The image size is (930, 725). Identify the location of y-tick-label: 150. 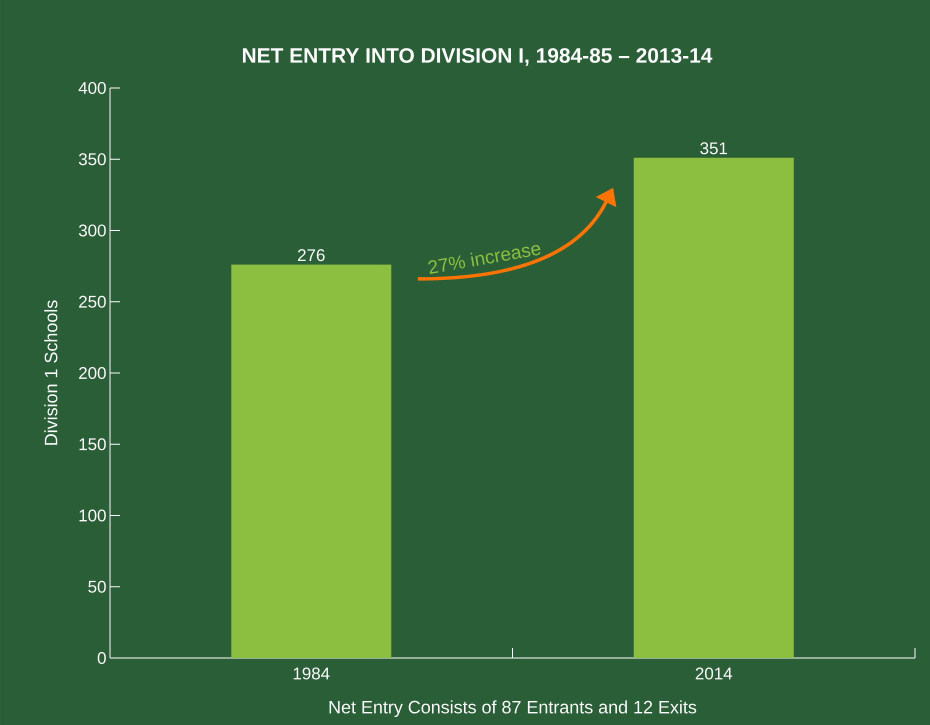
(93, 444).